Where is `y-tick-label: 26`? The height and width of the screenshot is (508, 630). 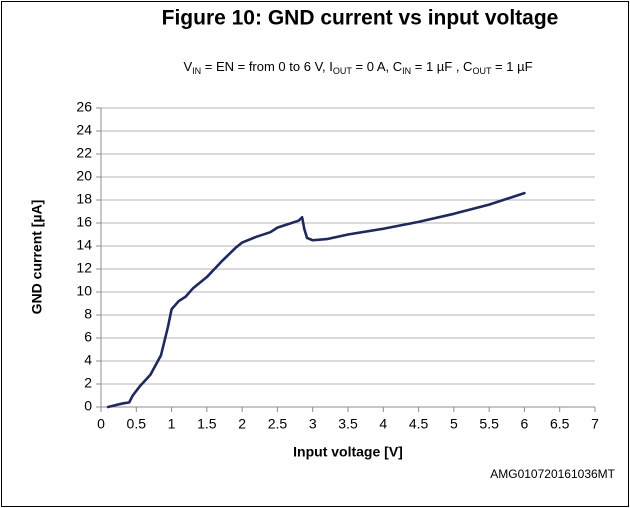 y-tick-label: 26 is located at coordinates (84, 107).